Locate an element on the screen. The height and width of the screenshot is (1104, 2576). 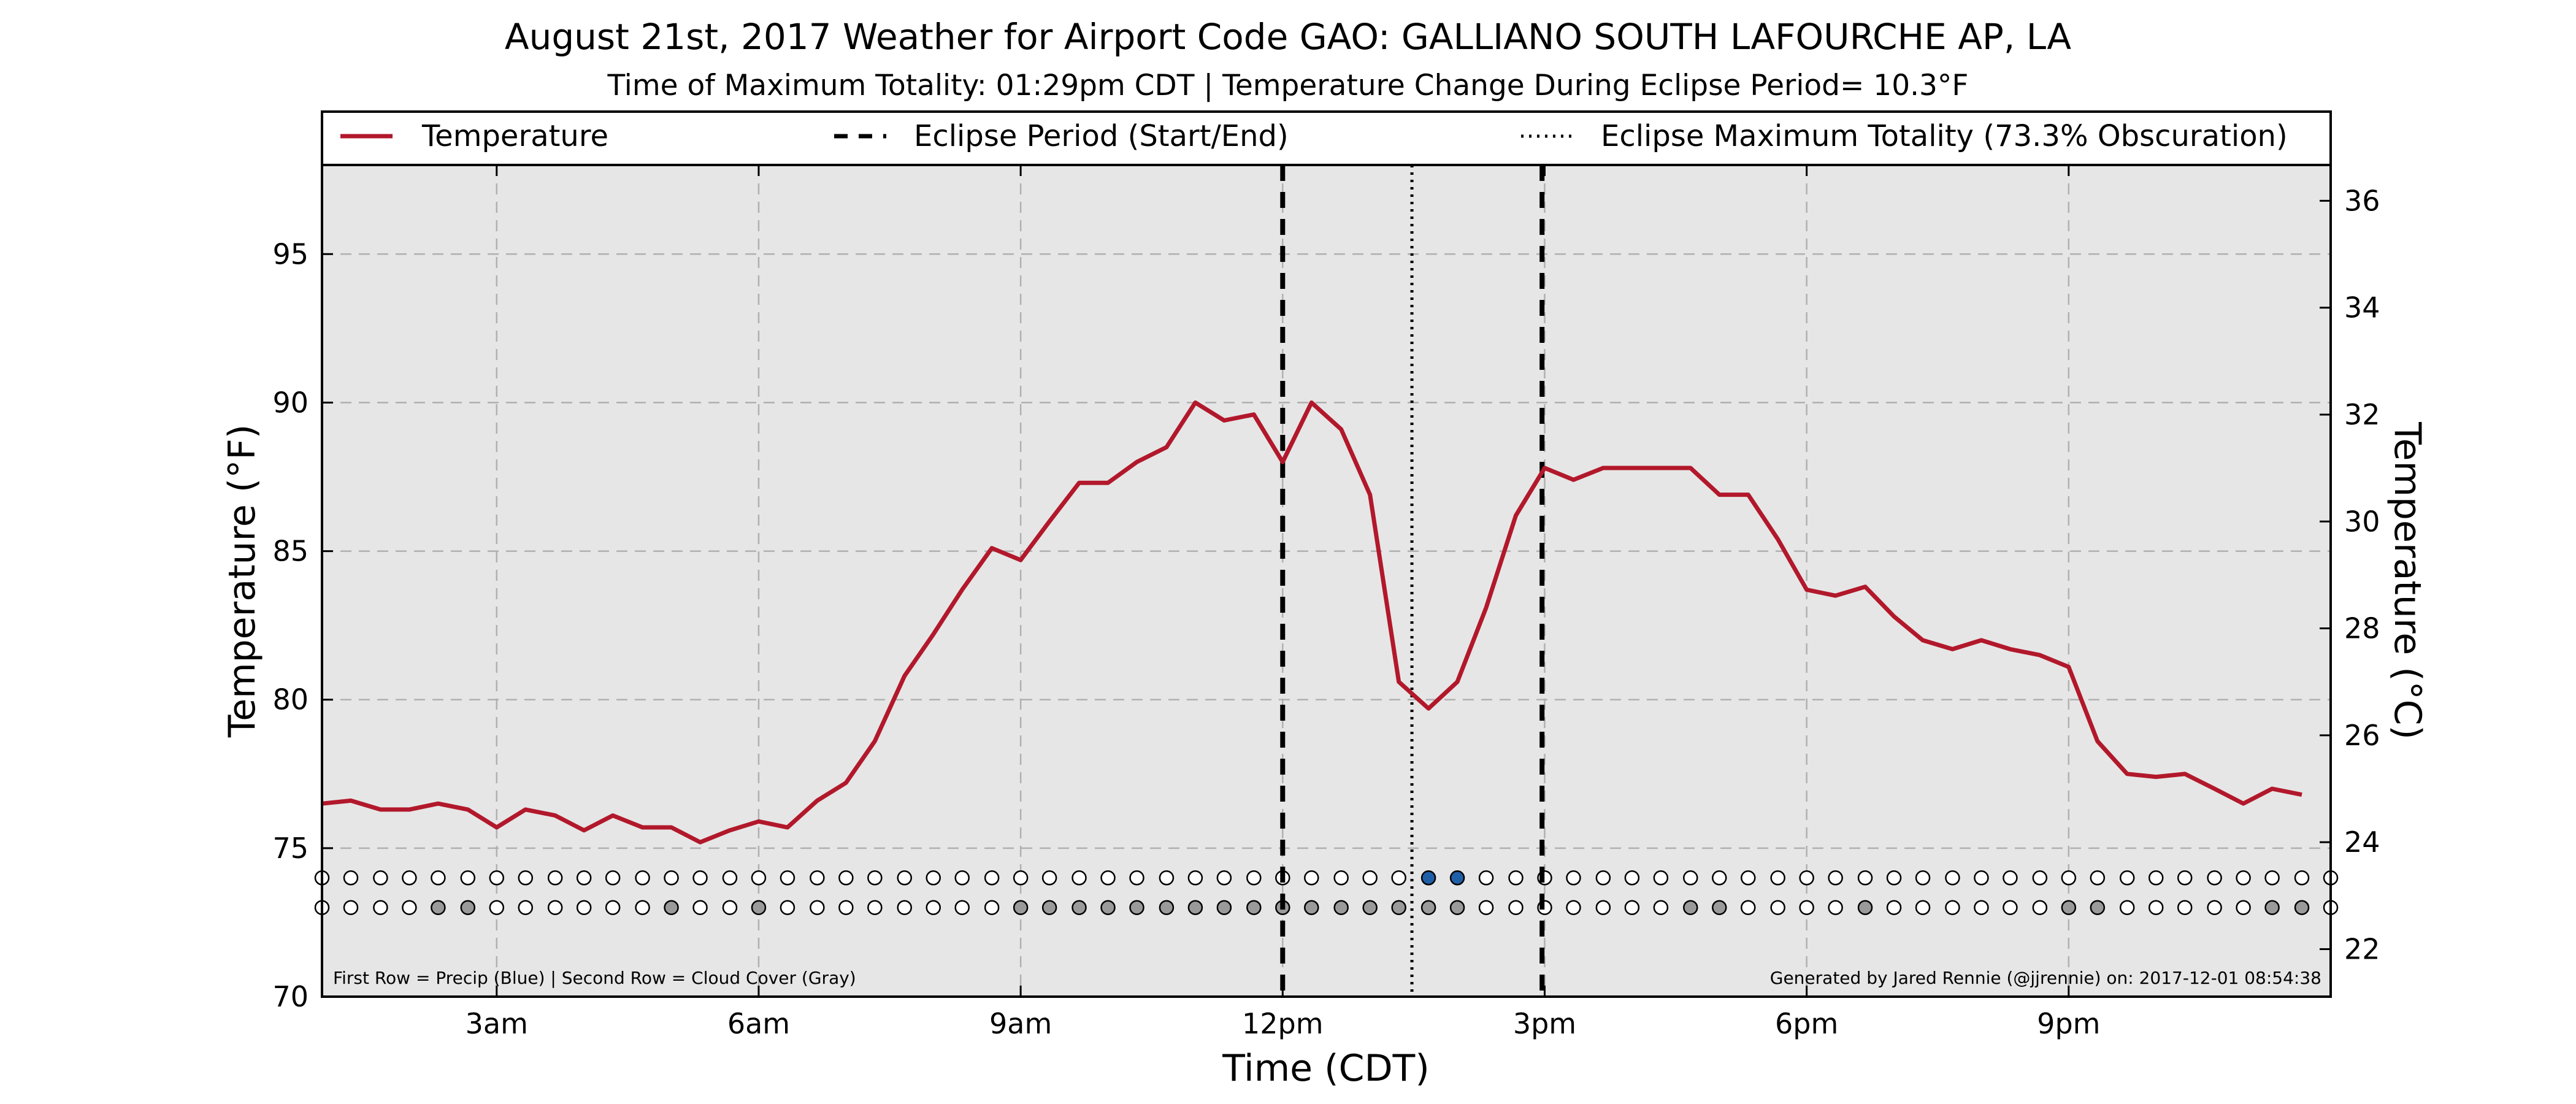
y-tick-label-right: 36 is located at coordinates (2362, 200).